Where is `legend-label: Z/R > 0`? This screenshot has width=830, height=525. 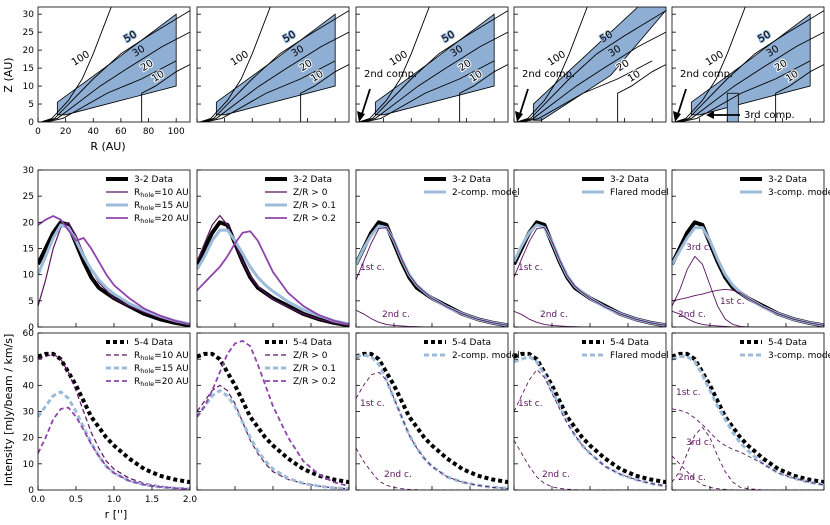 legend-label: Z/R > 0 is located at coordinates (310, 193).